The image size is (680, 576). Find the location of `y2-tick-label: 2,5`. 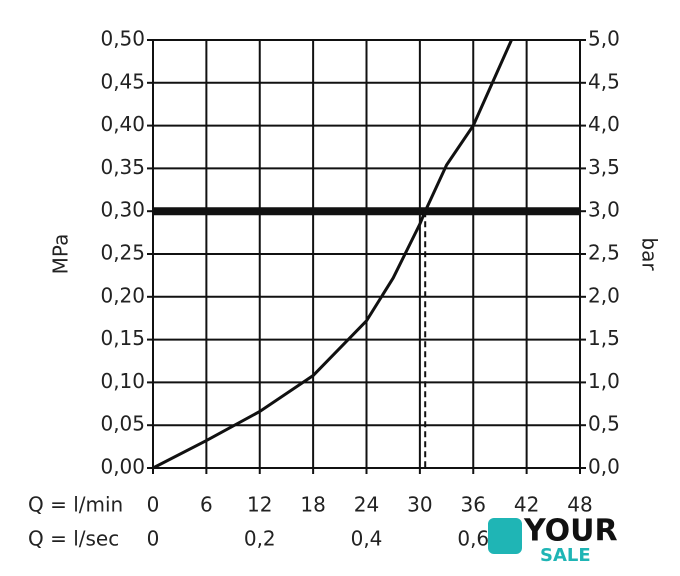

y2-tick-label: 2,5 is located at coordinates (604, 253).